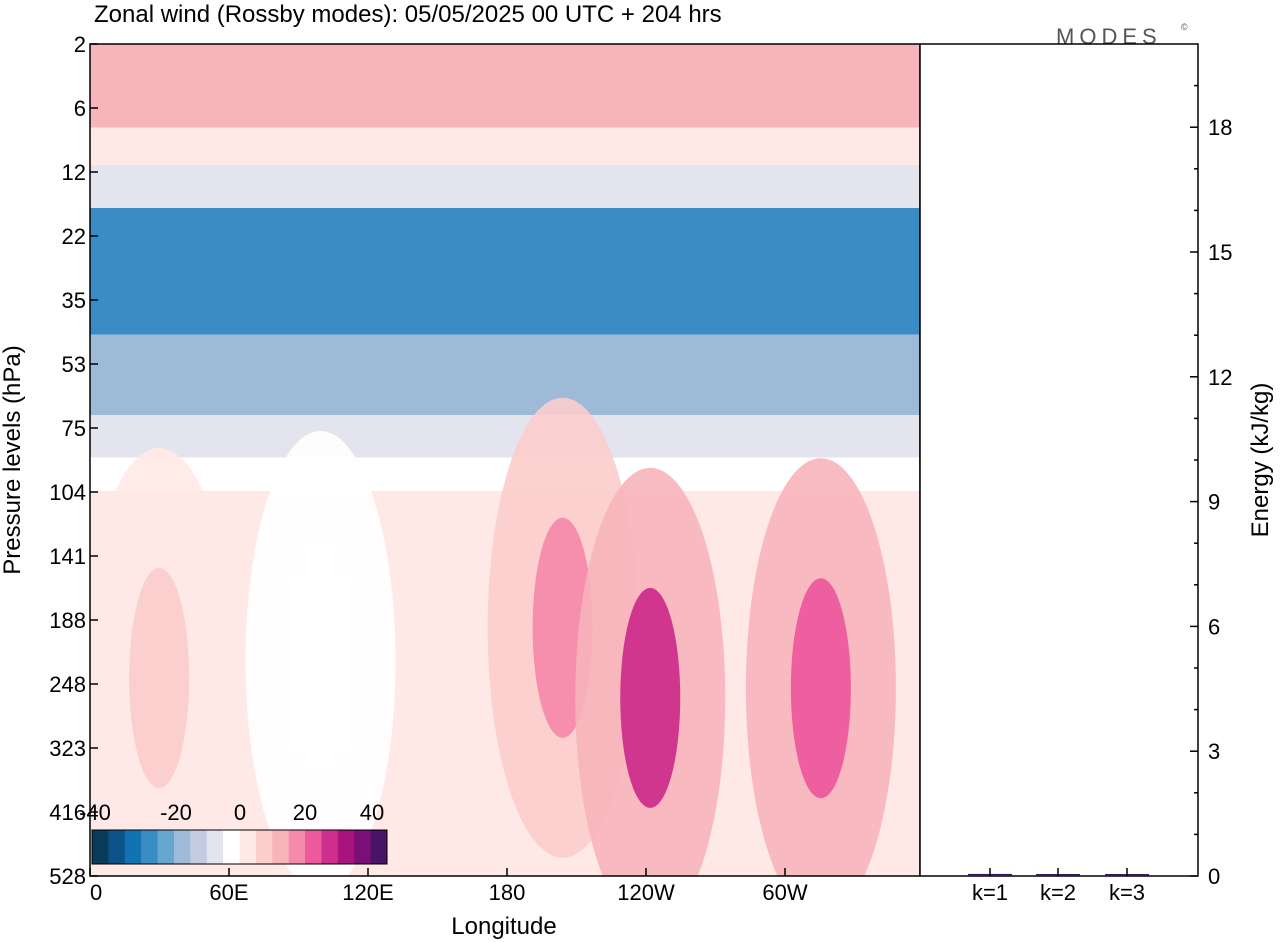  Describe the element at coordinates (67, 684) in the screenshot. I see `y-tick-label: 248` at that location.